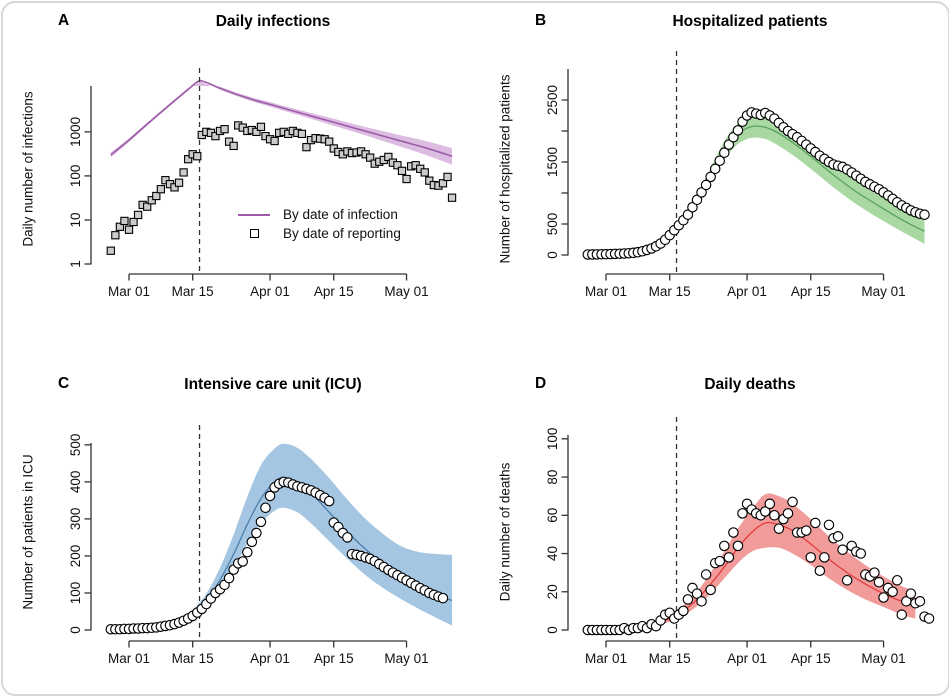 This screenshot has width=949, height=696. What do you see at coordinates (254, 214) in the screenshot?
I see `legend-line-swatch` at bounding box center [254, 214].